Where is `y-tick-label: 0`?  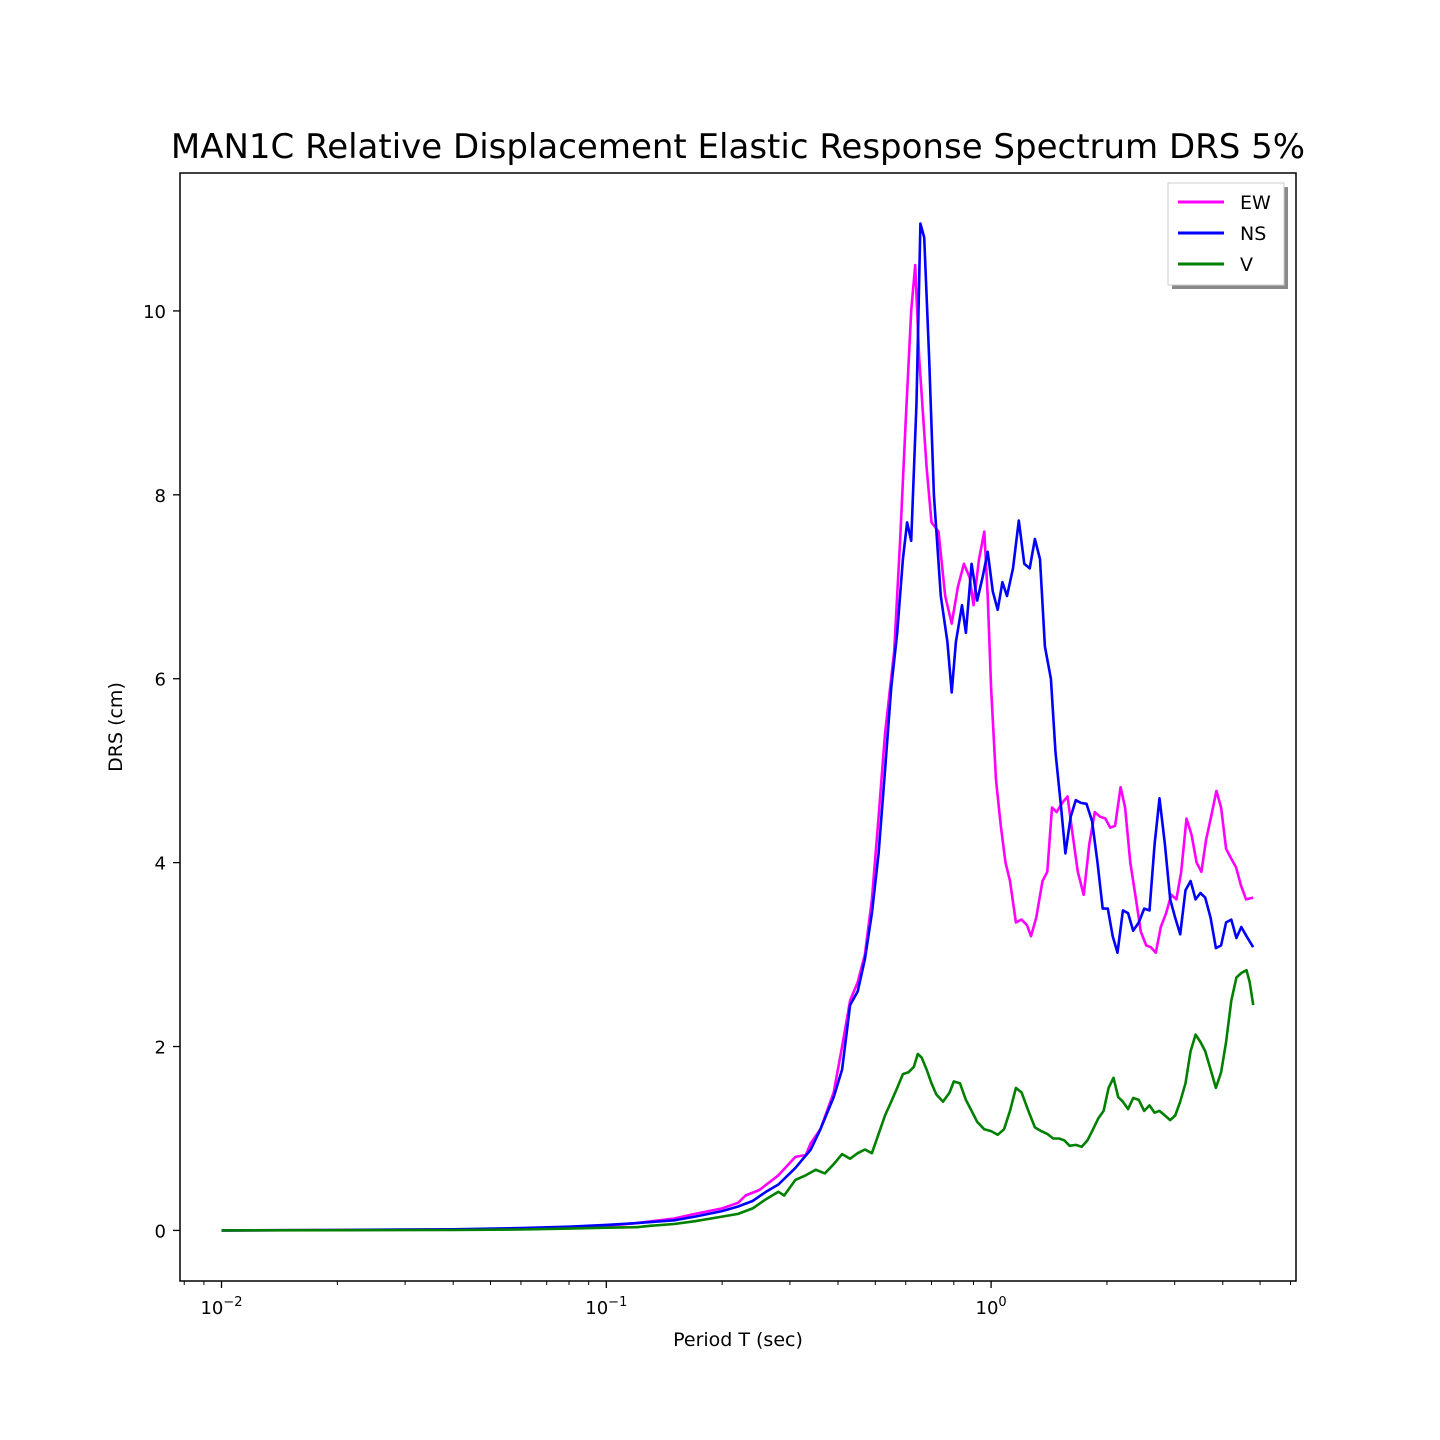 y-tick-label: 0 is located at coordinates (160, 1231).